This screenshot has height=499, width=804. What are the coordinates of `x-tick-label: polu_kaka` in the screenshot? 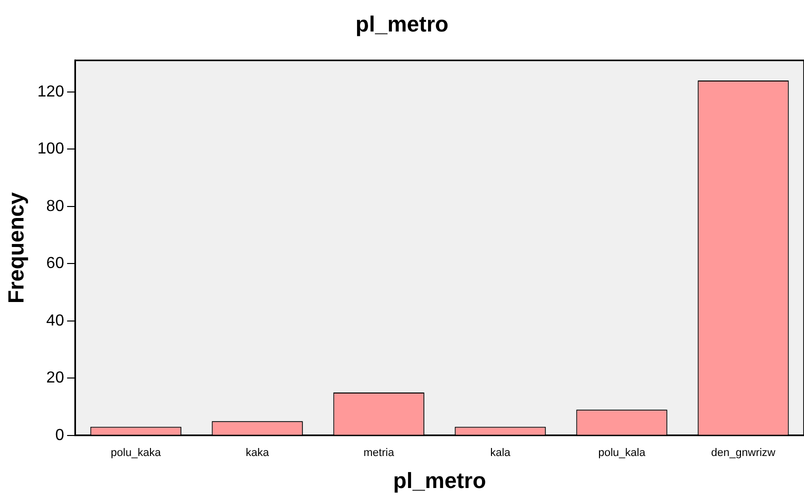 It's located at (136, 453).